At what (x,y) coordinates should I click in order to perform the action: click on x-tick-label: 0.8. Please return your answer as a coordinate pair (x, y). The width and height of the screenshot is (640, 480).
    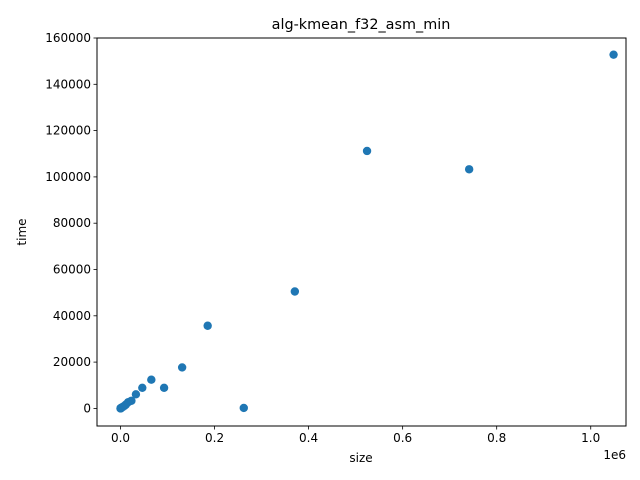
    Looking at the image, I should click on (496, 438).